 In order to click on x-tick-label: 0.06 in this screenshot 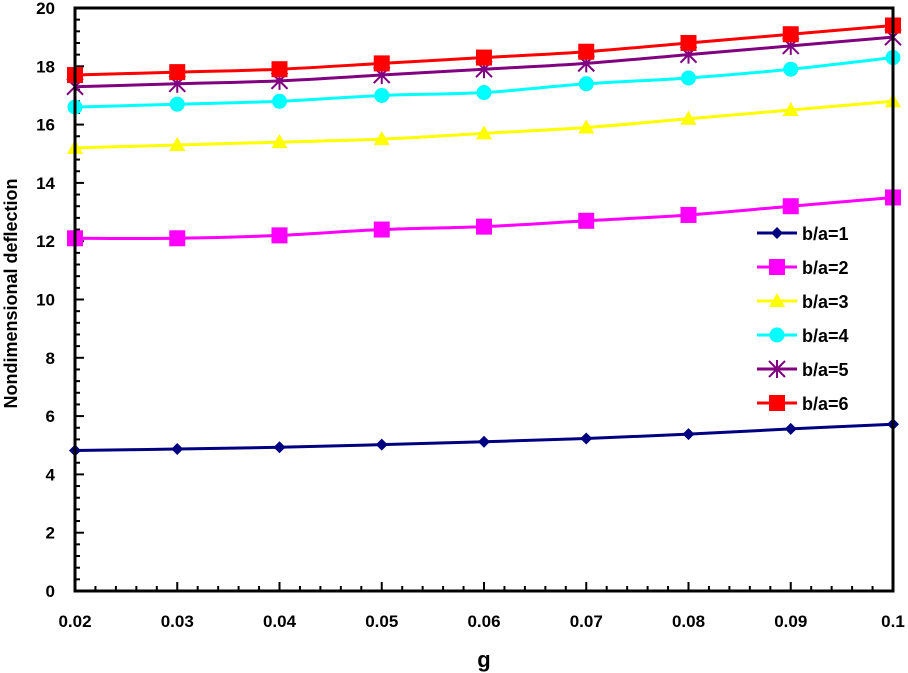, I will do `click(483, 621)`.